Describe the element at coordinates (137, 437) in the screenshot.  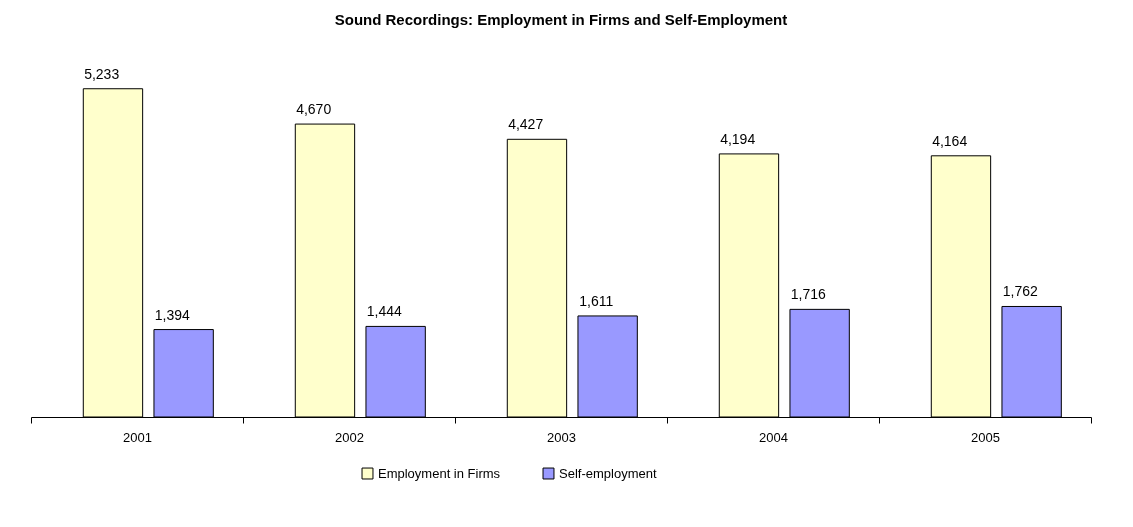
I see `x-tick-label: 2001` at that location.